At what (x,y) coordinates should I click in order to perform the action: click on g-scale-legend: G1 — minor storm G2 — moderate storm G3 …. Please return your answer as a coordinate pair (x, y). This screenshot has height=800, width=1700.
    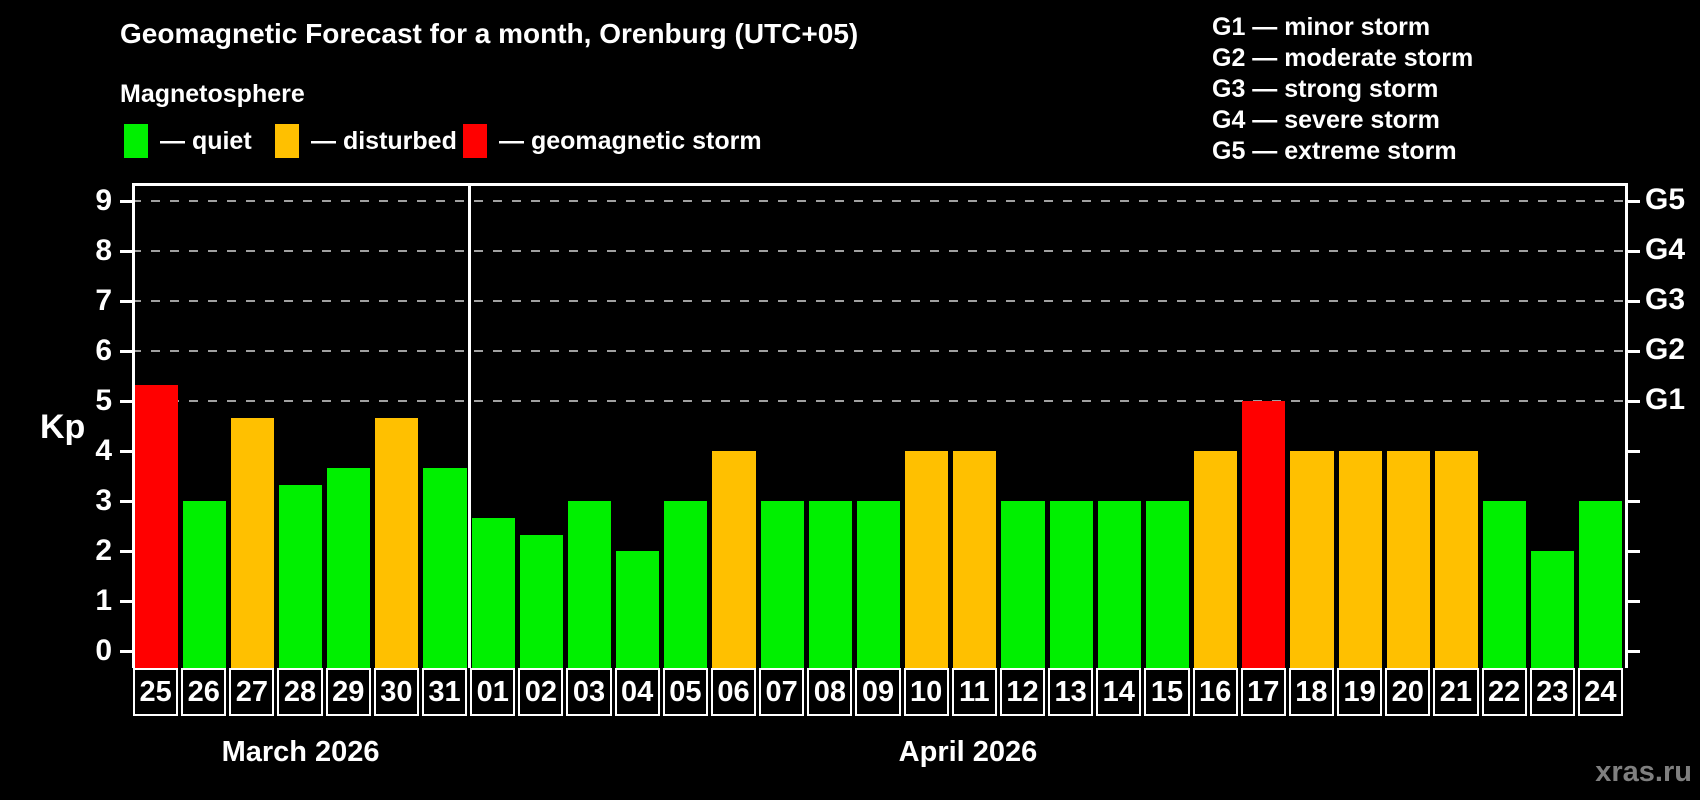
    Looking at the image, I should click on (1342, 89).